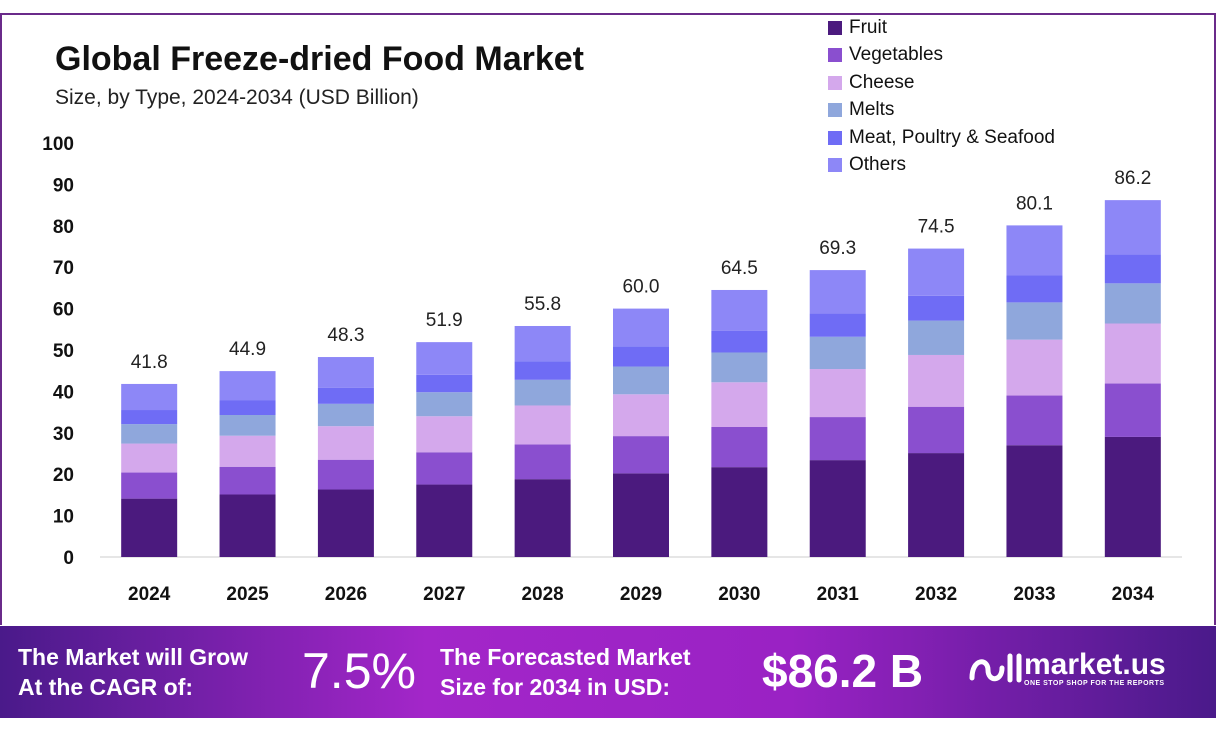 The image size is (1216, 732). What do you see at coordinates (641, 380) in the screenshot?
I see `bar-segment-melts-2029` at bounding box center [641, 380].